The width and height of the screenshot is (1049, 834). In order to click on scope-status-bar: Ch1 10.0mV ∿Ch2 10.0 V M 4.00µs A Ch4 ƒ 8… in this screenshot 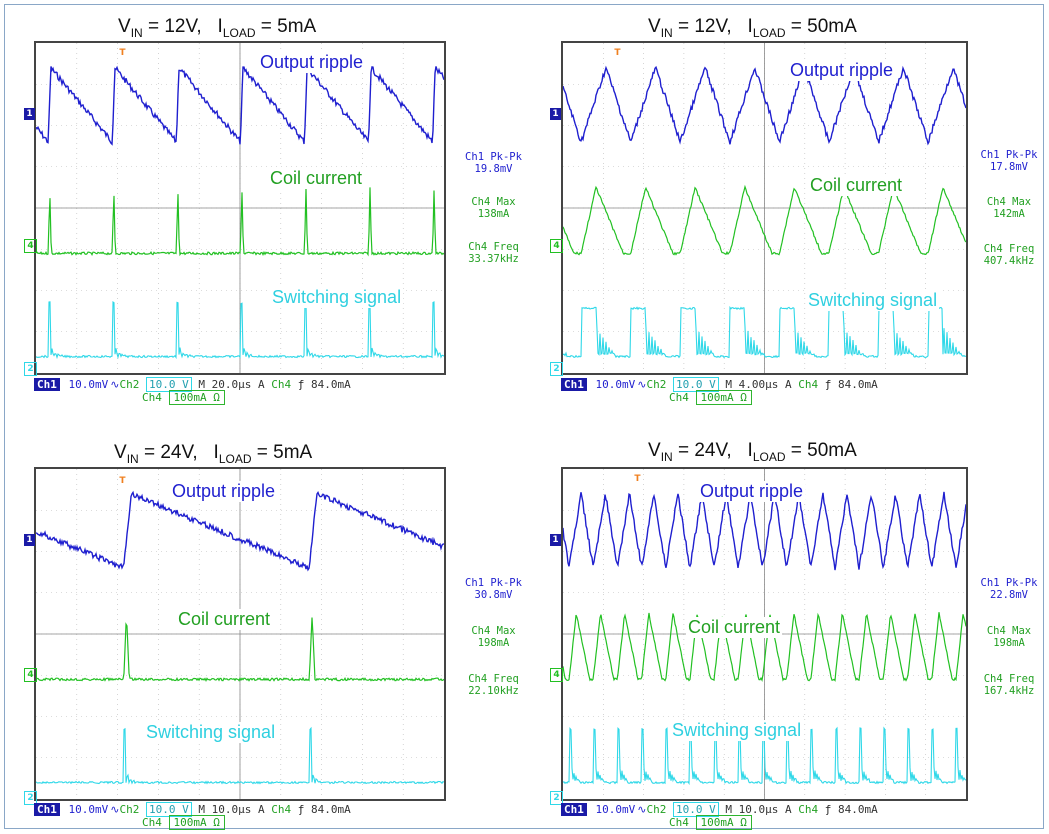, I will do `click(764, 391)`.